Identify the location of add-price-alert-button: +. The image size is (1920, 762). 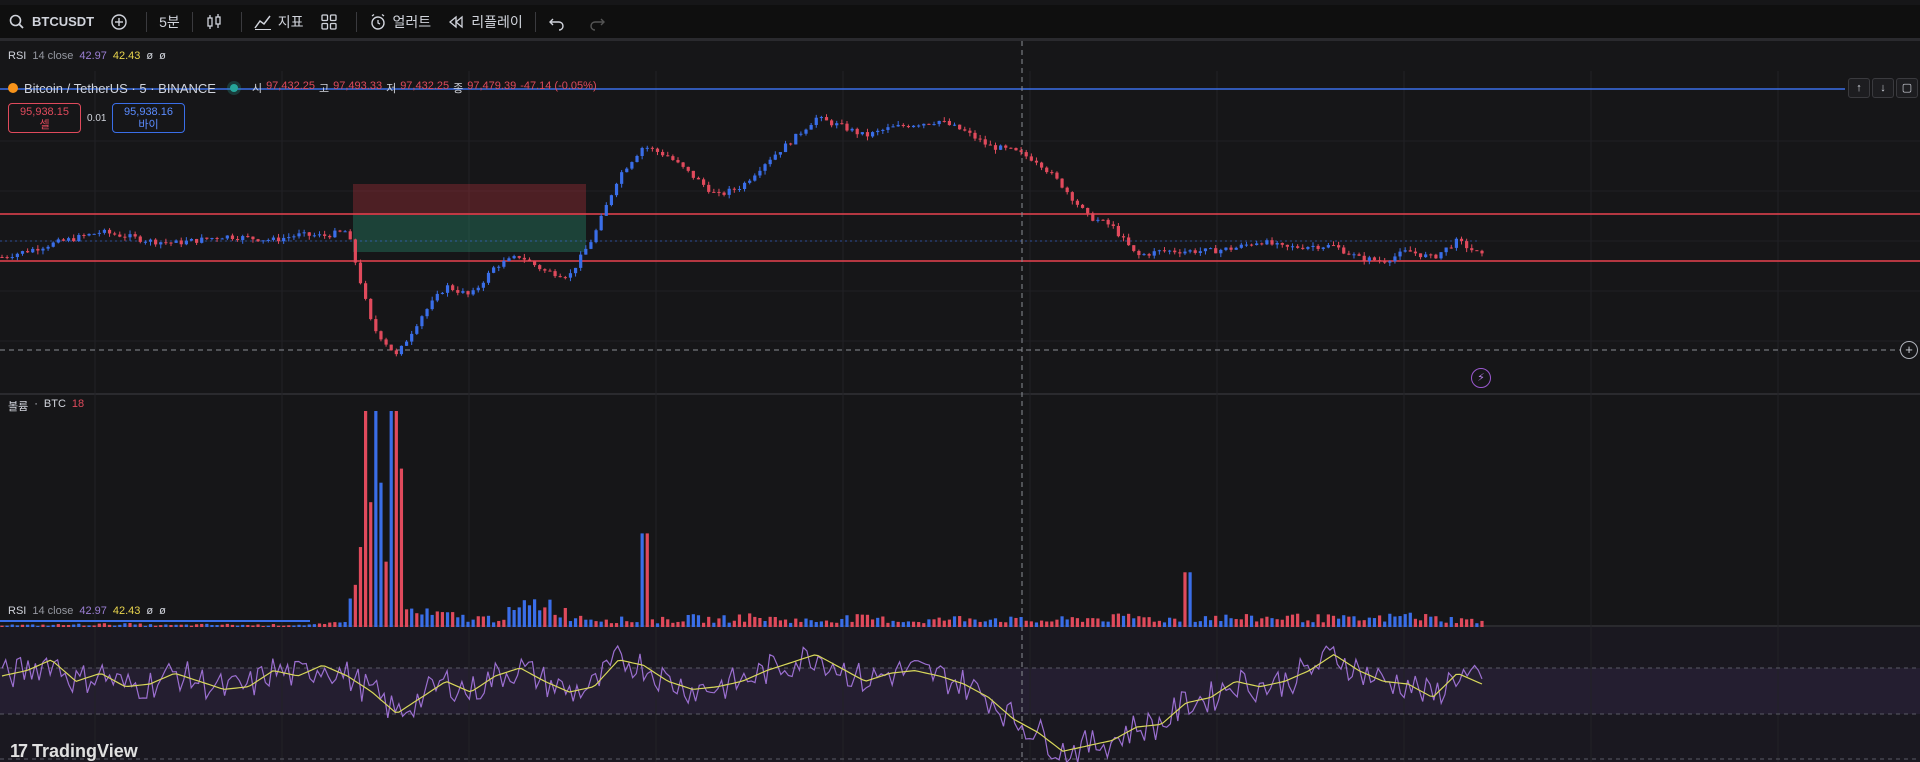
(1909, 350).